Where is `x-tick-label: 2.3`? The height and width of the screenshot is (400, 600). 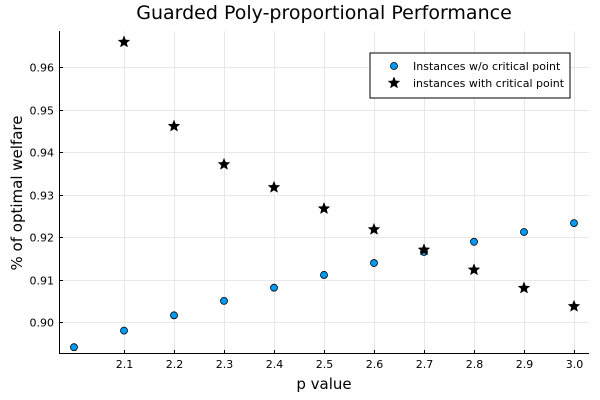 x-tick-label: 2.3 is located at coordinates (225, 364).